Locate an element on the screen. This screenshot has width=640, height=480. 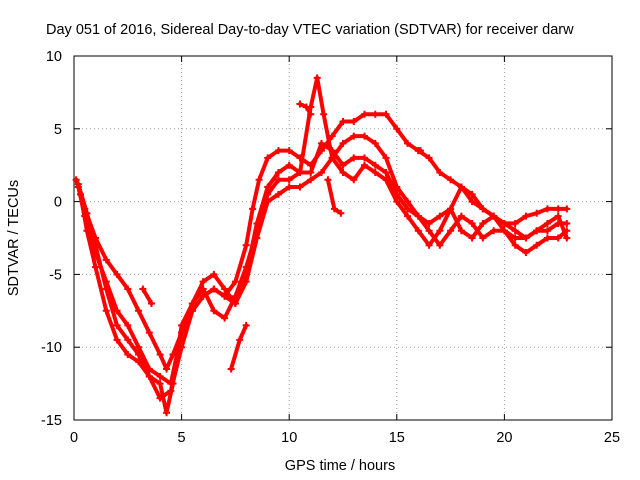
x-tick-label: 5 is located at coordinates (182, 438).